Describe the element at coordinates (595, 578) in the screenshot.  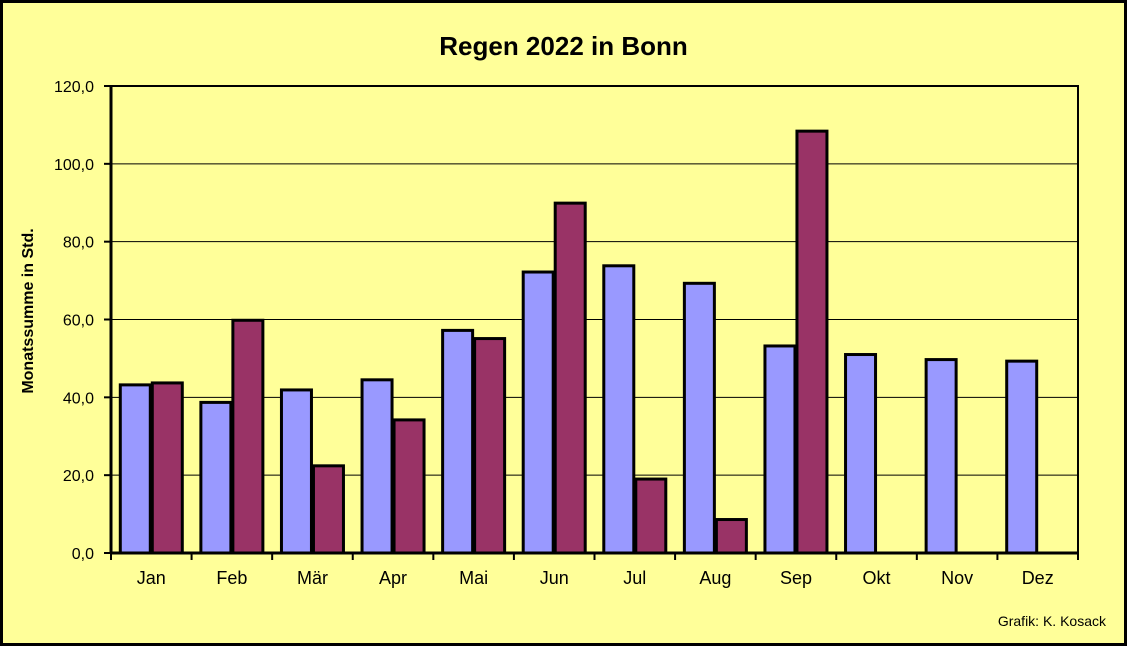
I see `x-tick-labels: Jan Feb Mär Apr Mai Jun Jul Aug Sep Okt Nov Dez` at that location.